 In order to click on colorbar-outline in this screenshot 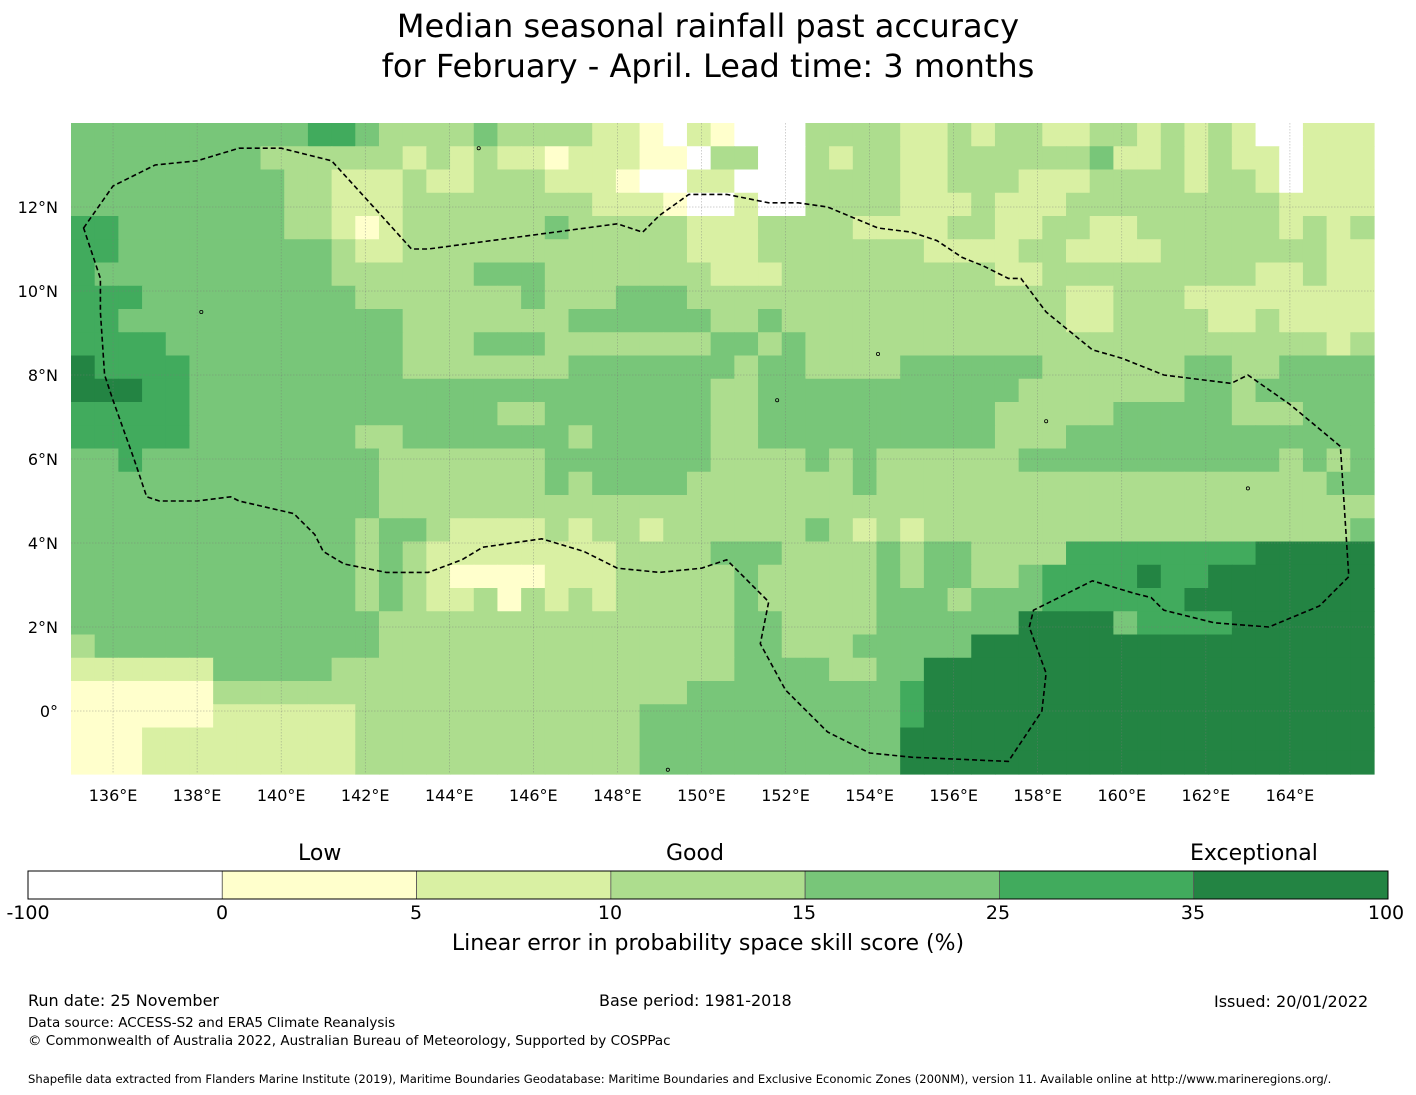, I will do `click(708, 885)`.